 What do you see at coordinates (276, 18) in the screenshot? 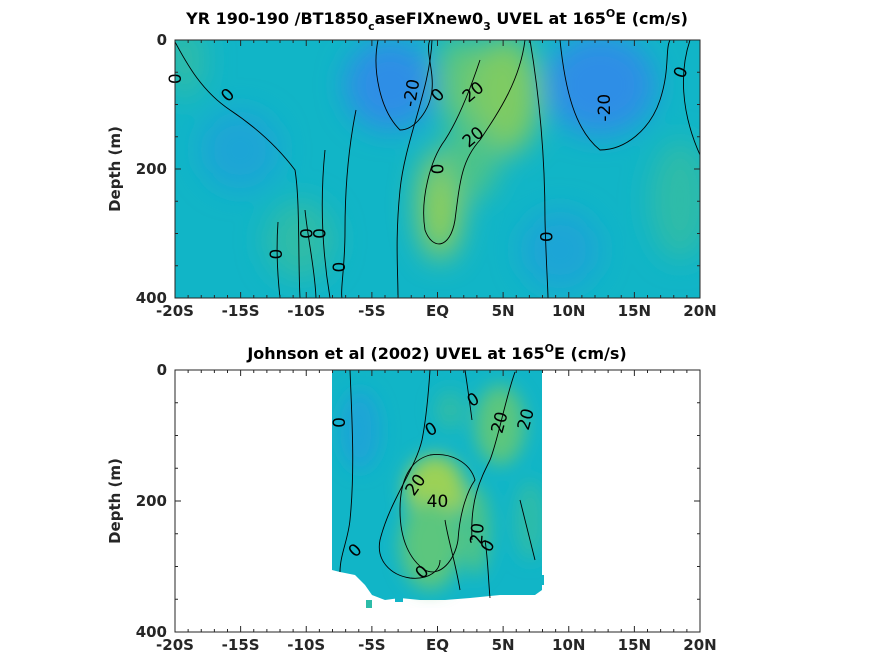
I see `top-title-part-1: YR 190-190 /BT1850` at bounding box center [276, 18].